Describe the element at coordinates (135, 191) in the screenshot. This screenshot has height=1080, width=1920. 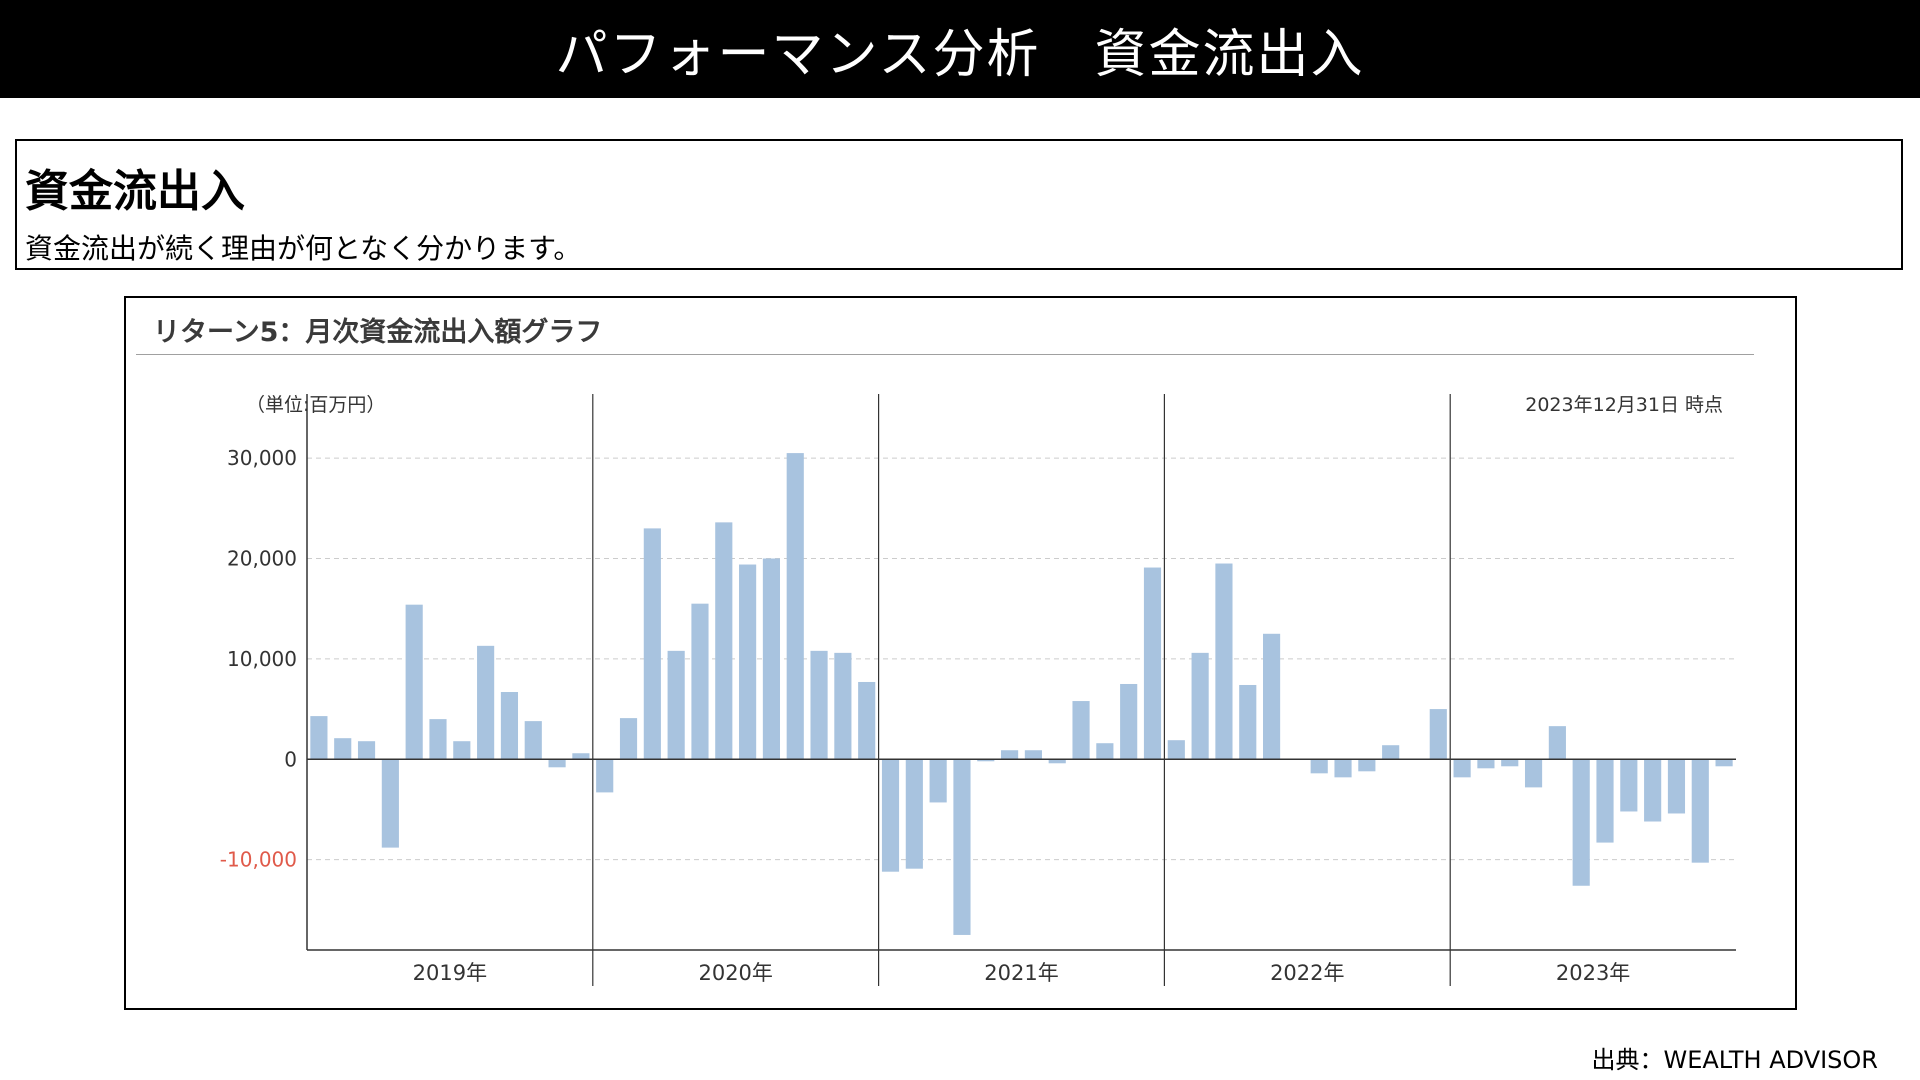
I see `section-heading: 資金流出入` at that location.